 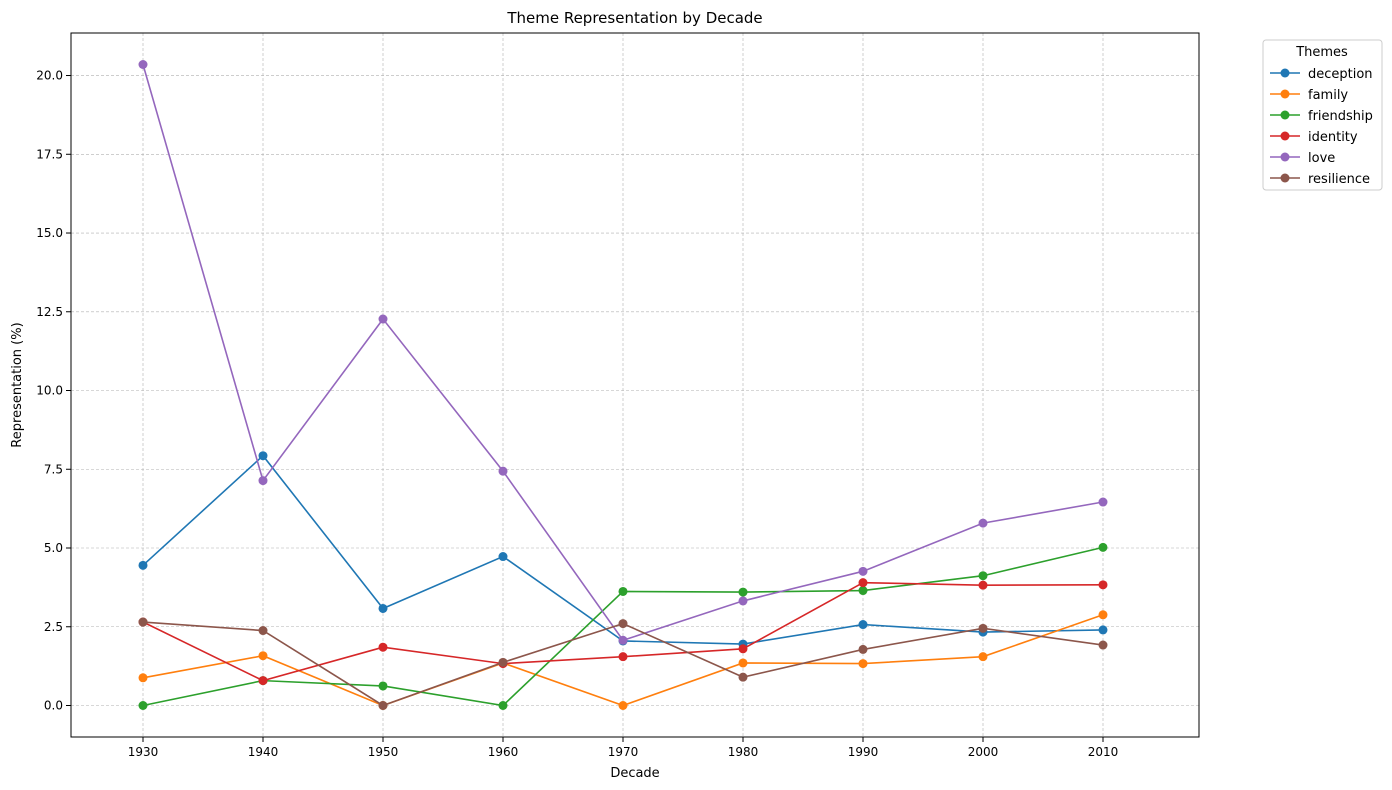 I want to click on legend-frame, so click(x=1322, y=115).